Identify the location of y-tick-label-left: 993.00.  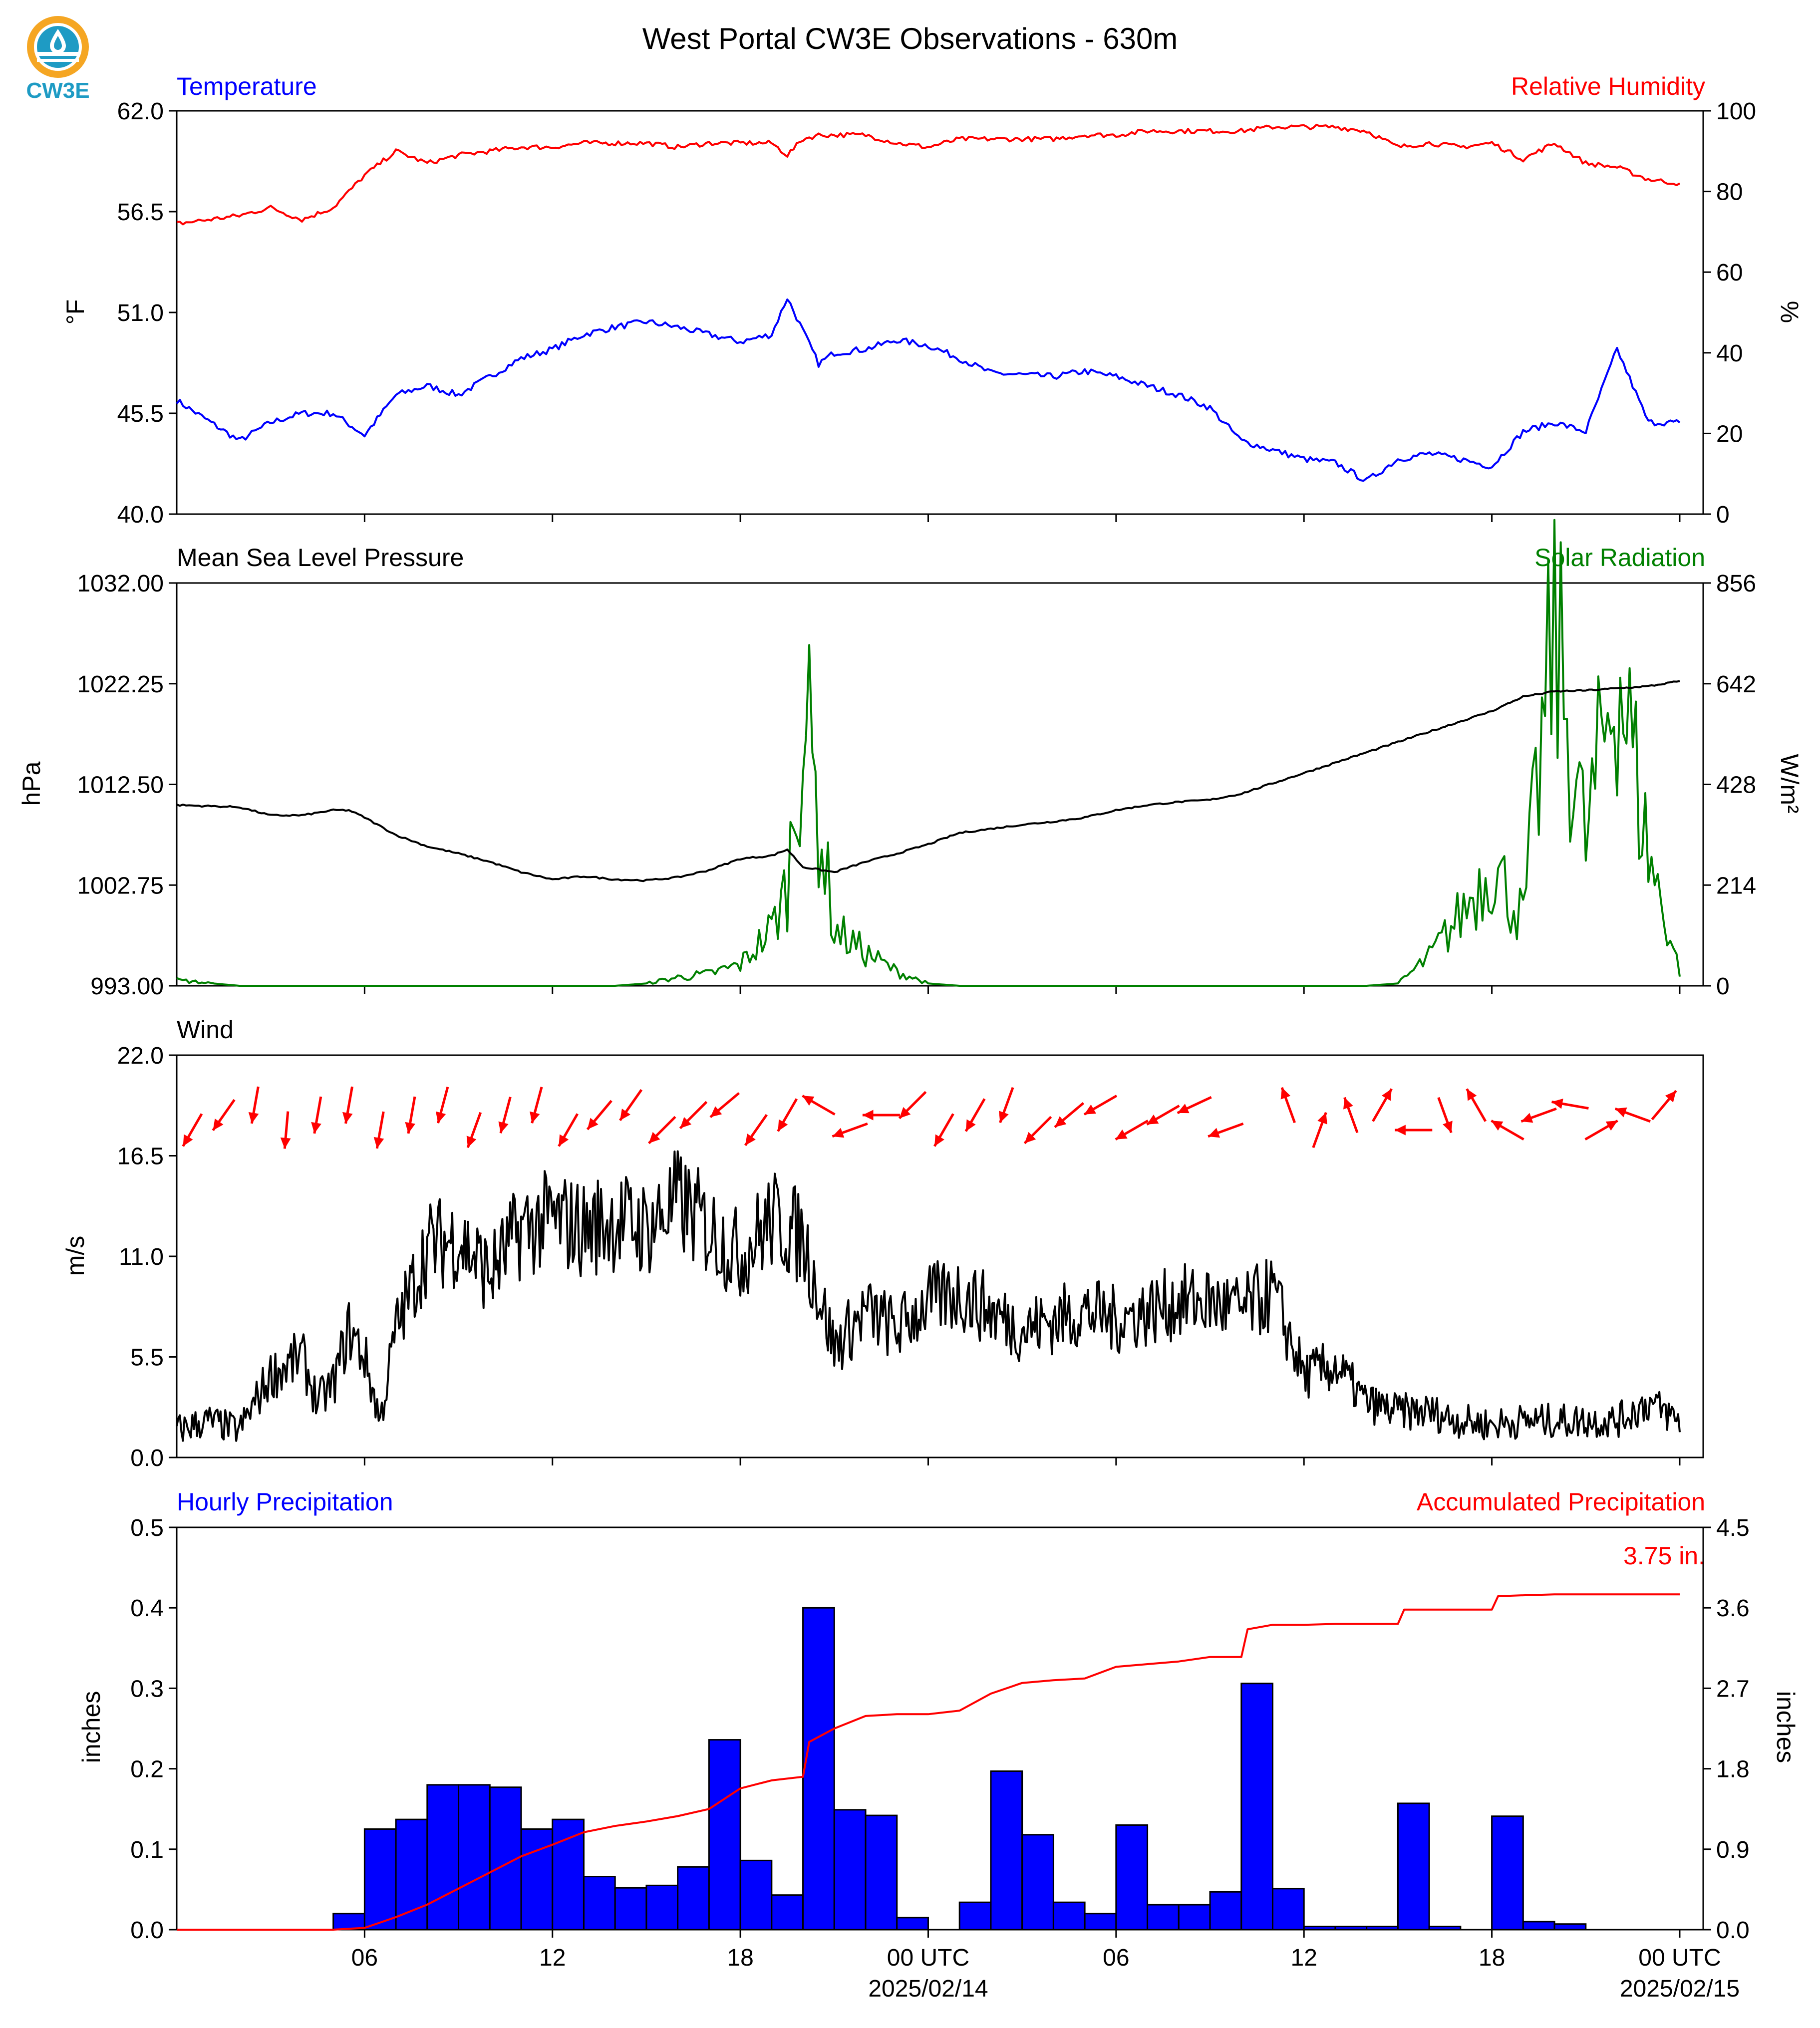
(127, 986).